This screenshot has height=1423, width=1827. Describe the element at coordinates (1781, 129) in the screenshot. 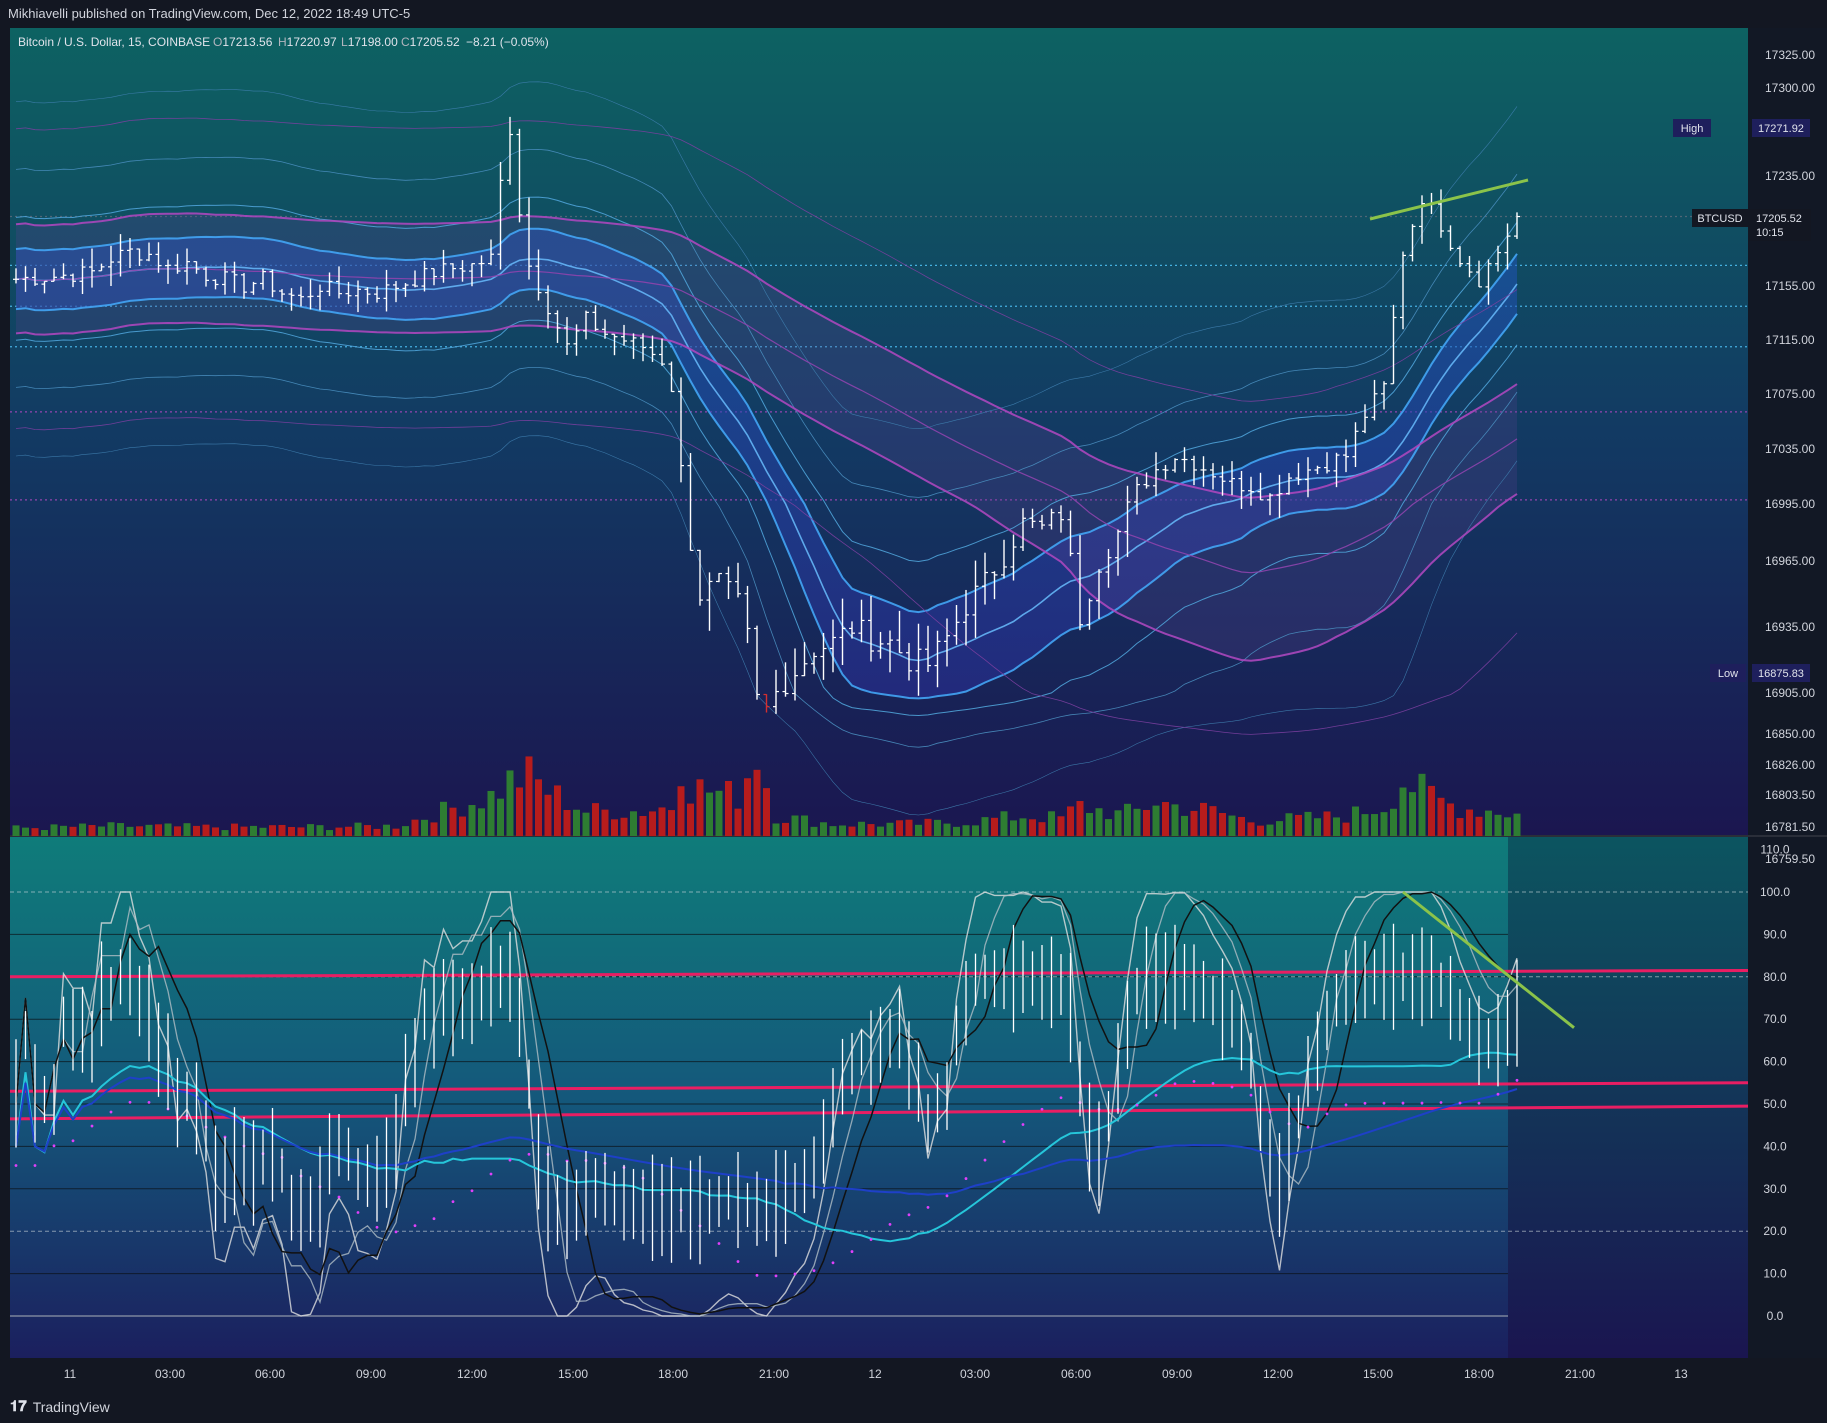

I see `high-badge-value: 17271.92` at that location.